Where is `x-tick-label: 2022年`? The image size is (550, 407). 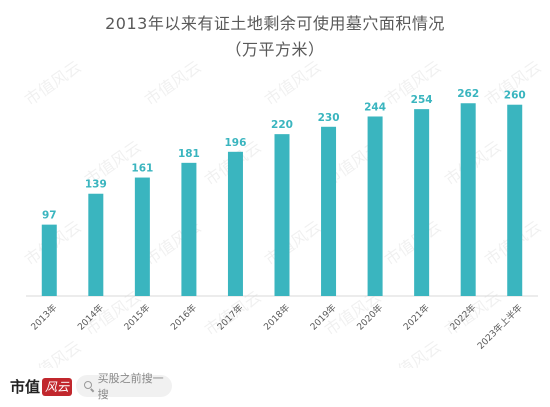
x-tick-label: 2022年 is located at coordinates (462, 317).